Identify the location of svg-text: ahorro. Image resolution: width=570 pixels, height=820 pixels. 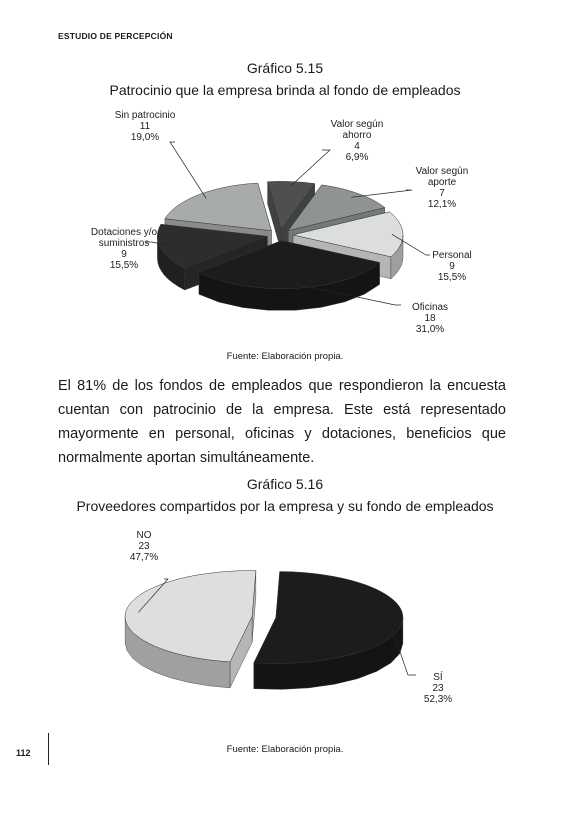
(357, 135).